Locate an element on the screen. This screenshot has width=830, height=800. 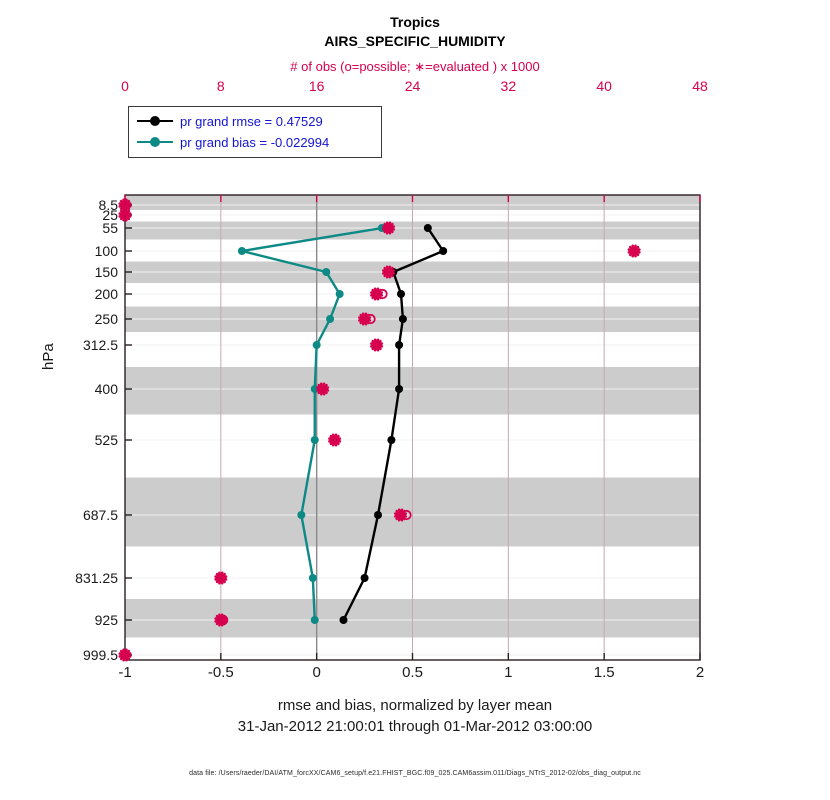
legend-swatch-bias is located at coordinates (155, 142).